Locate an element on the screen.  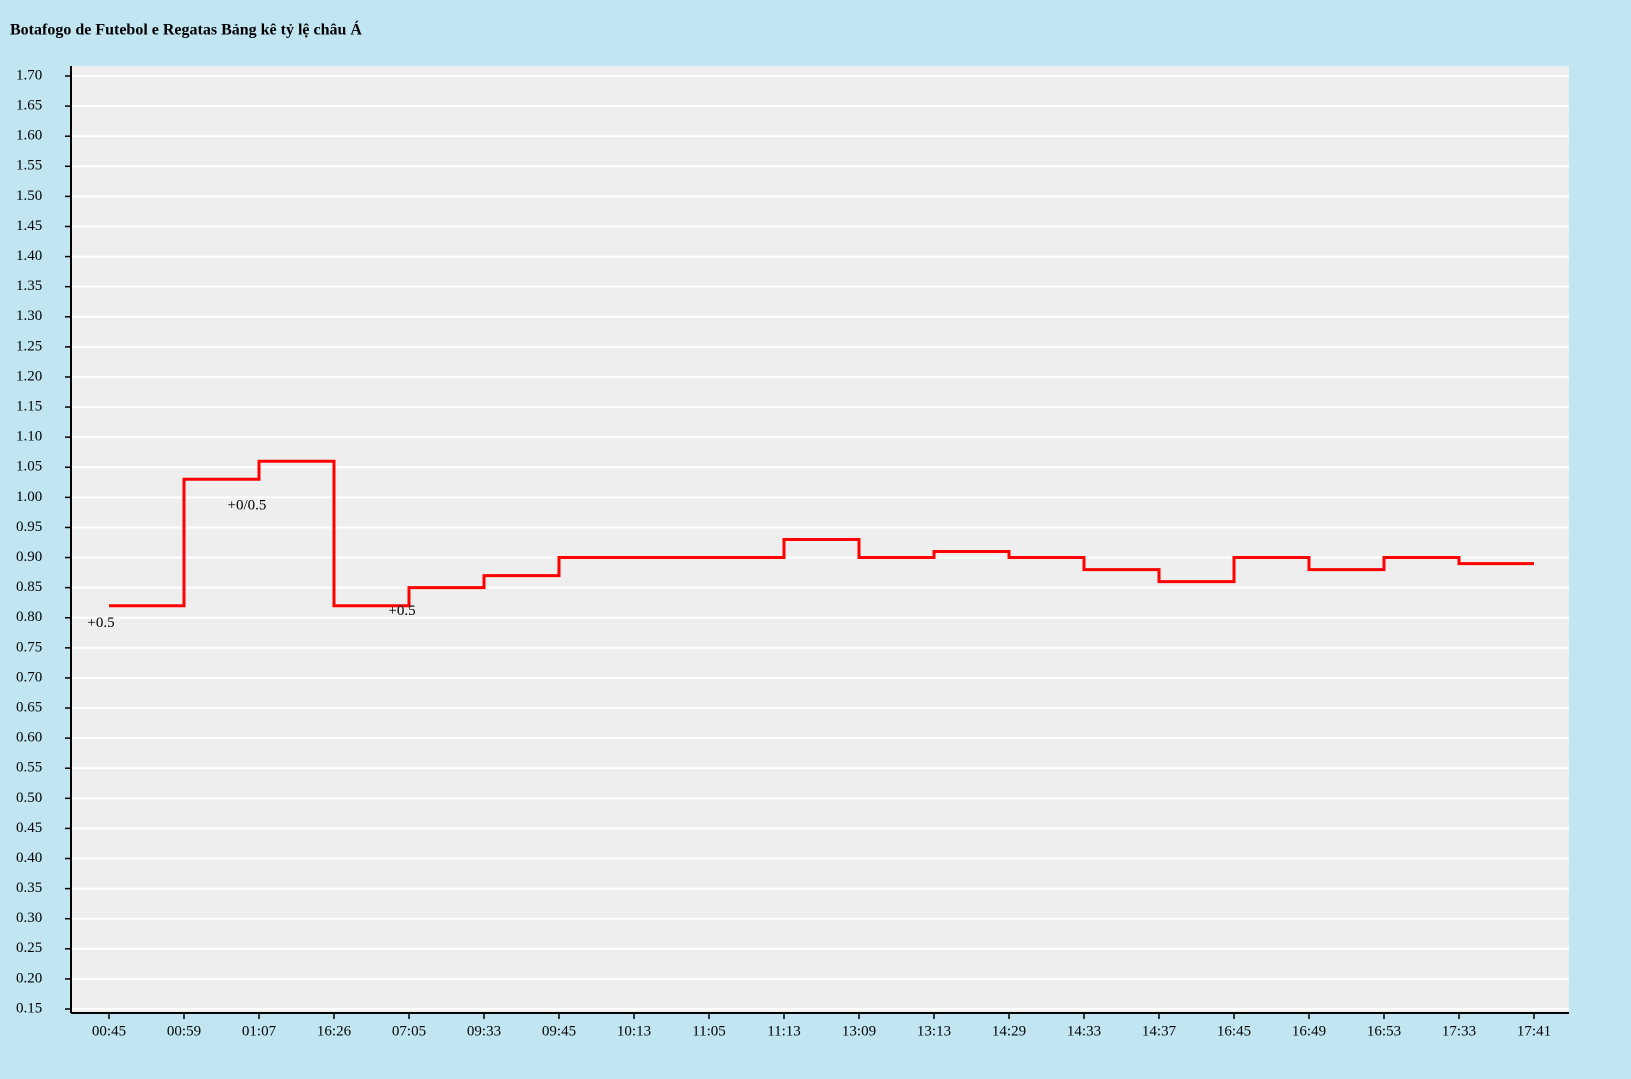
x-tick-label: 16:26 is located at coordinates (334, 1031).